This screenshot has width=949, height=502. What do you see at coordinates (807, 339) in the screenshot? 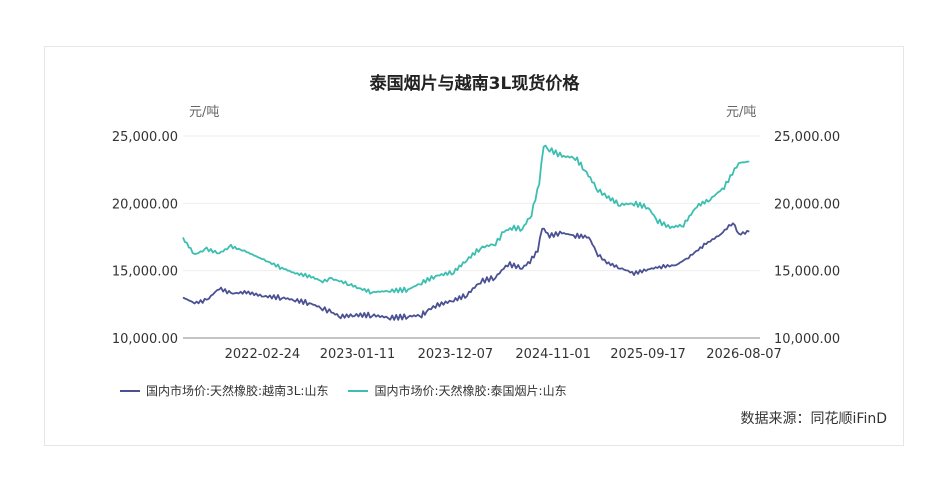
I see `y-tick-label-right: 10,000.00` at bounding box center [807, 339].